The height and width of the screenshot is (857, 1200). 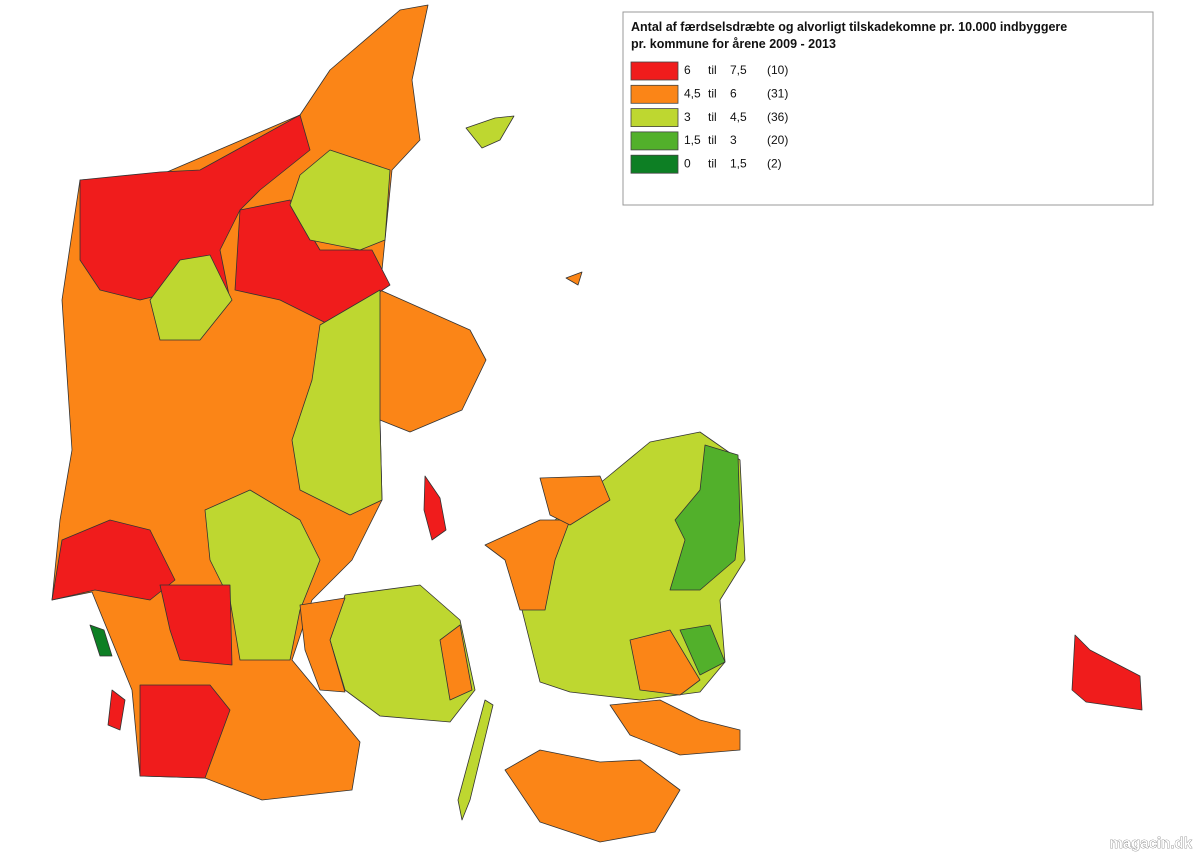 I want to click on legend-from: 6, so click(x=687, y=70).